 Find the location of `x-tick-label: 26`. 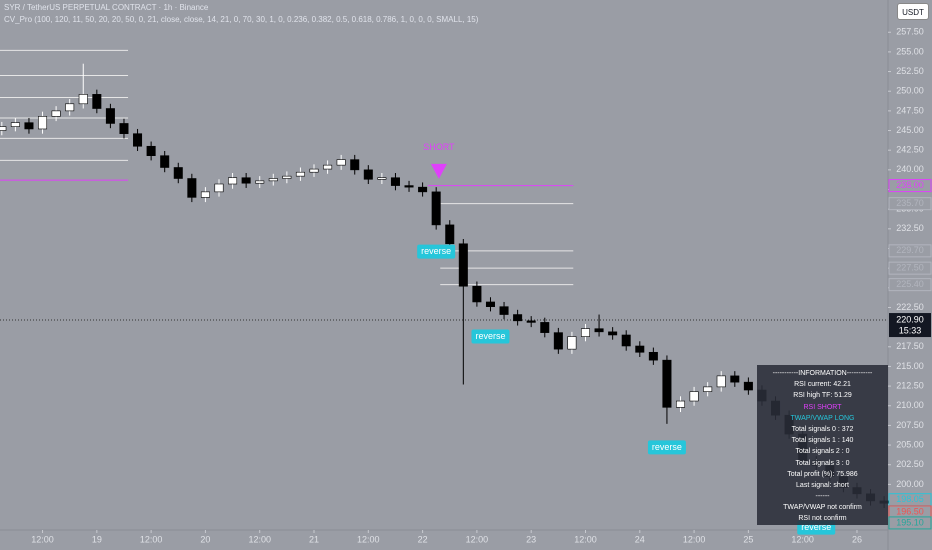

x-tick-label: 26 is located at coordinates (857, 539).